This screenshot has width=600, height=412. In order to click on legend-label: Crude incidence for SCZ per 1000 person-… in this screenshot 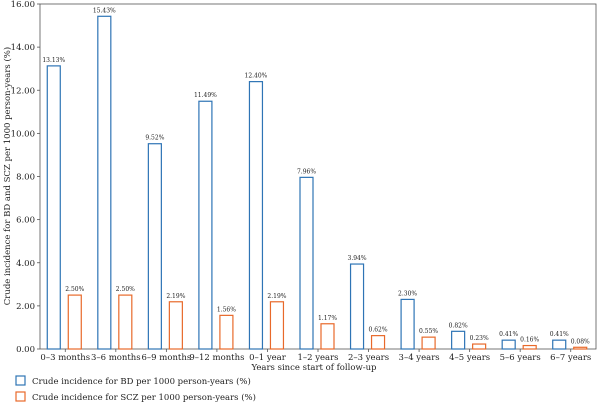, I will do `click(144, 397)`.